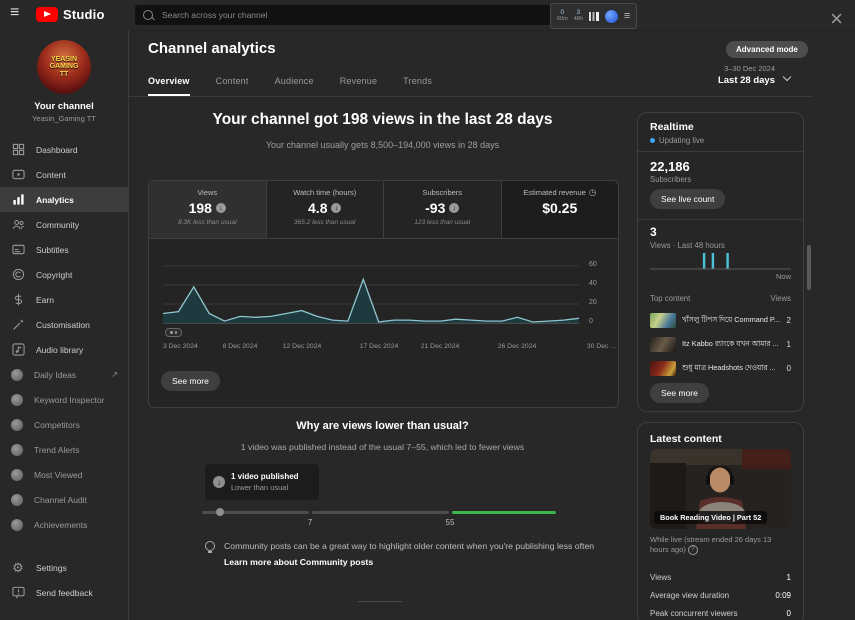 Image resolution: width=855 pixels, height=620 pixels. I want to click on tab-trends: Trends, so click(418, 81).